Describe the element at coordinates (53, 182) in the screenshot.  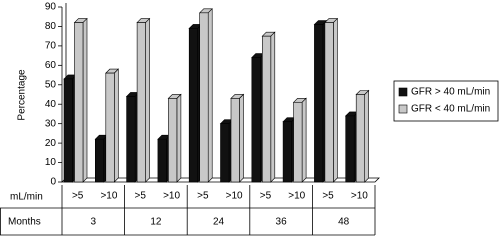
I see `y-tick-label: 0` at that location.